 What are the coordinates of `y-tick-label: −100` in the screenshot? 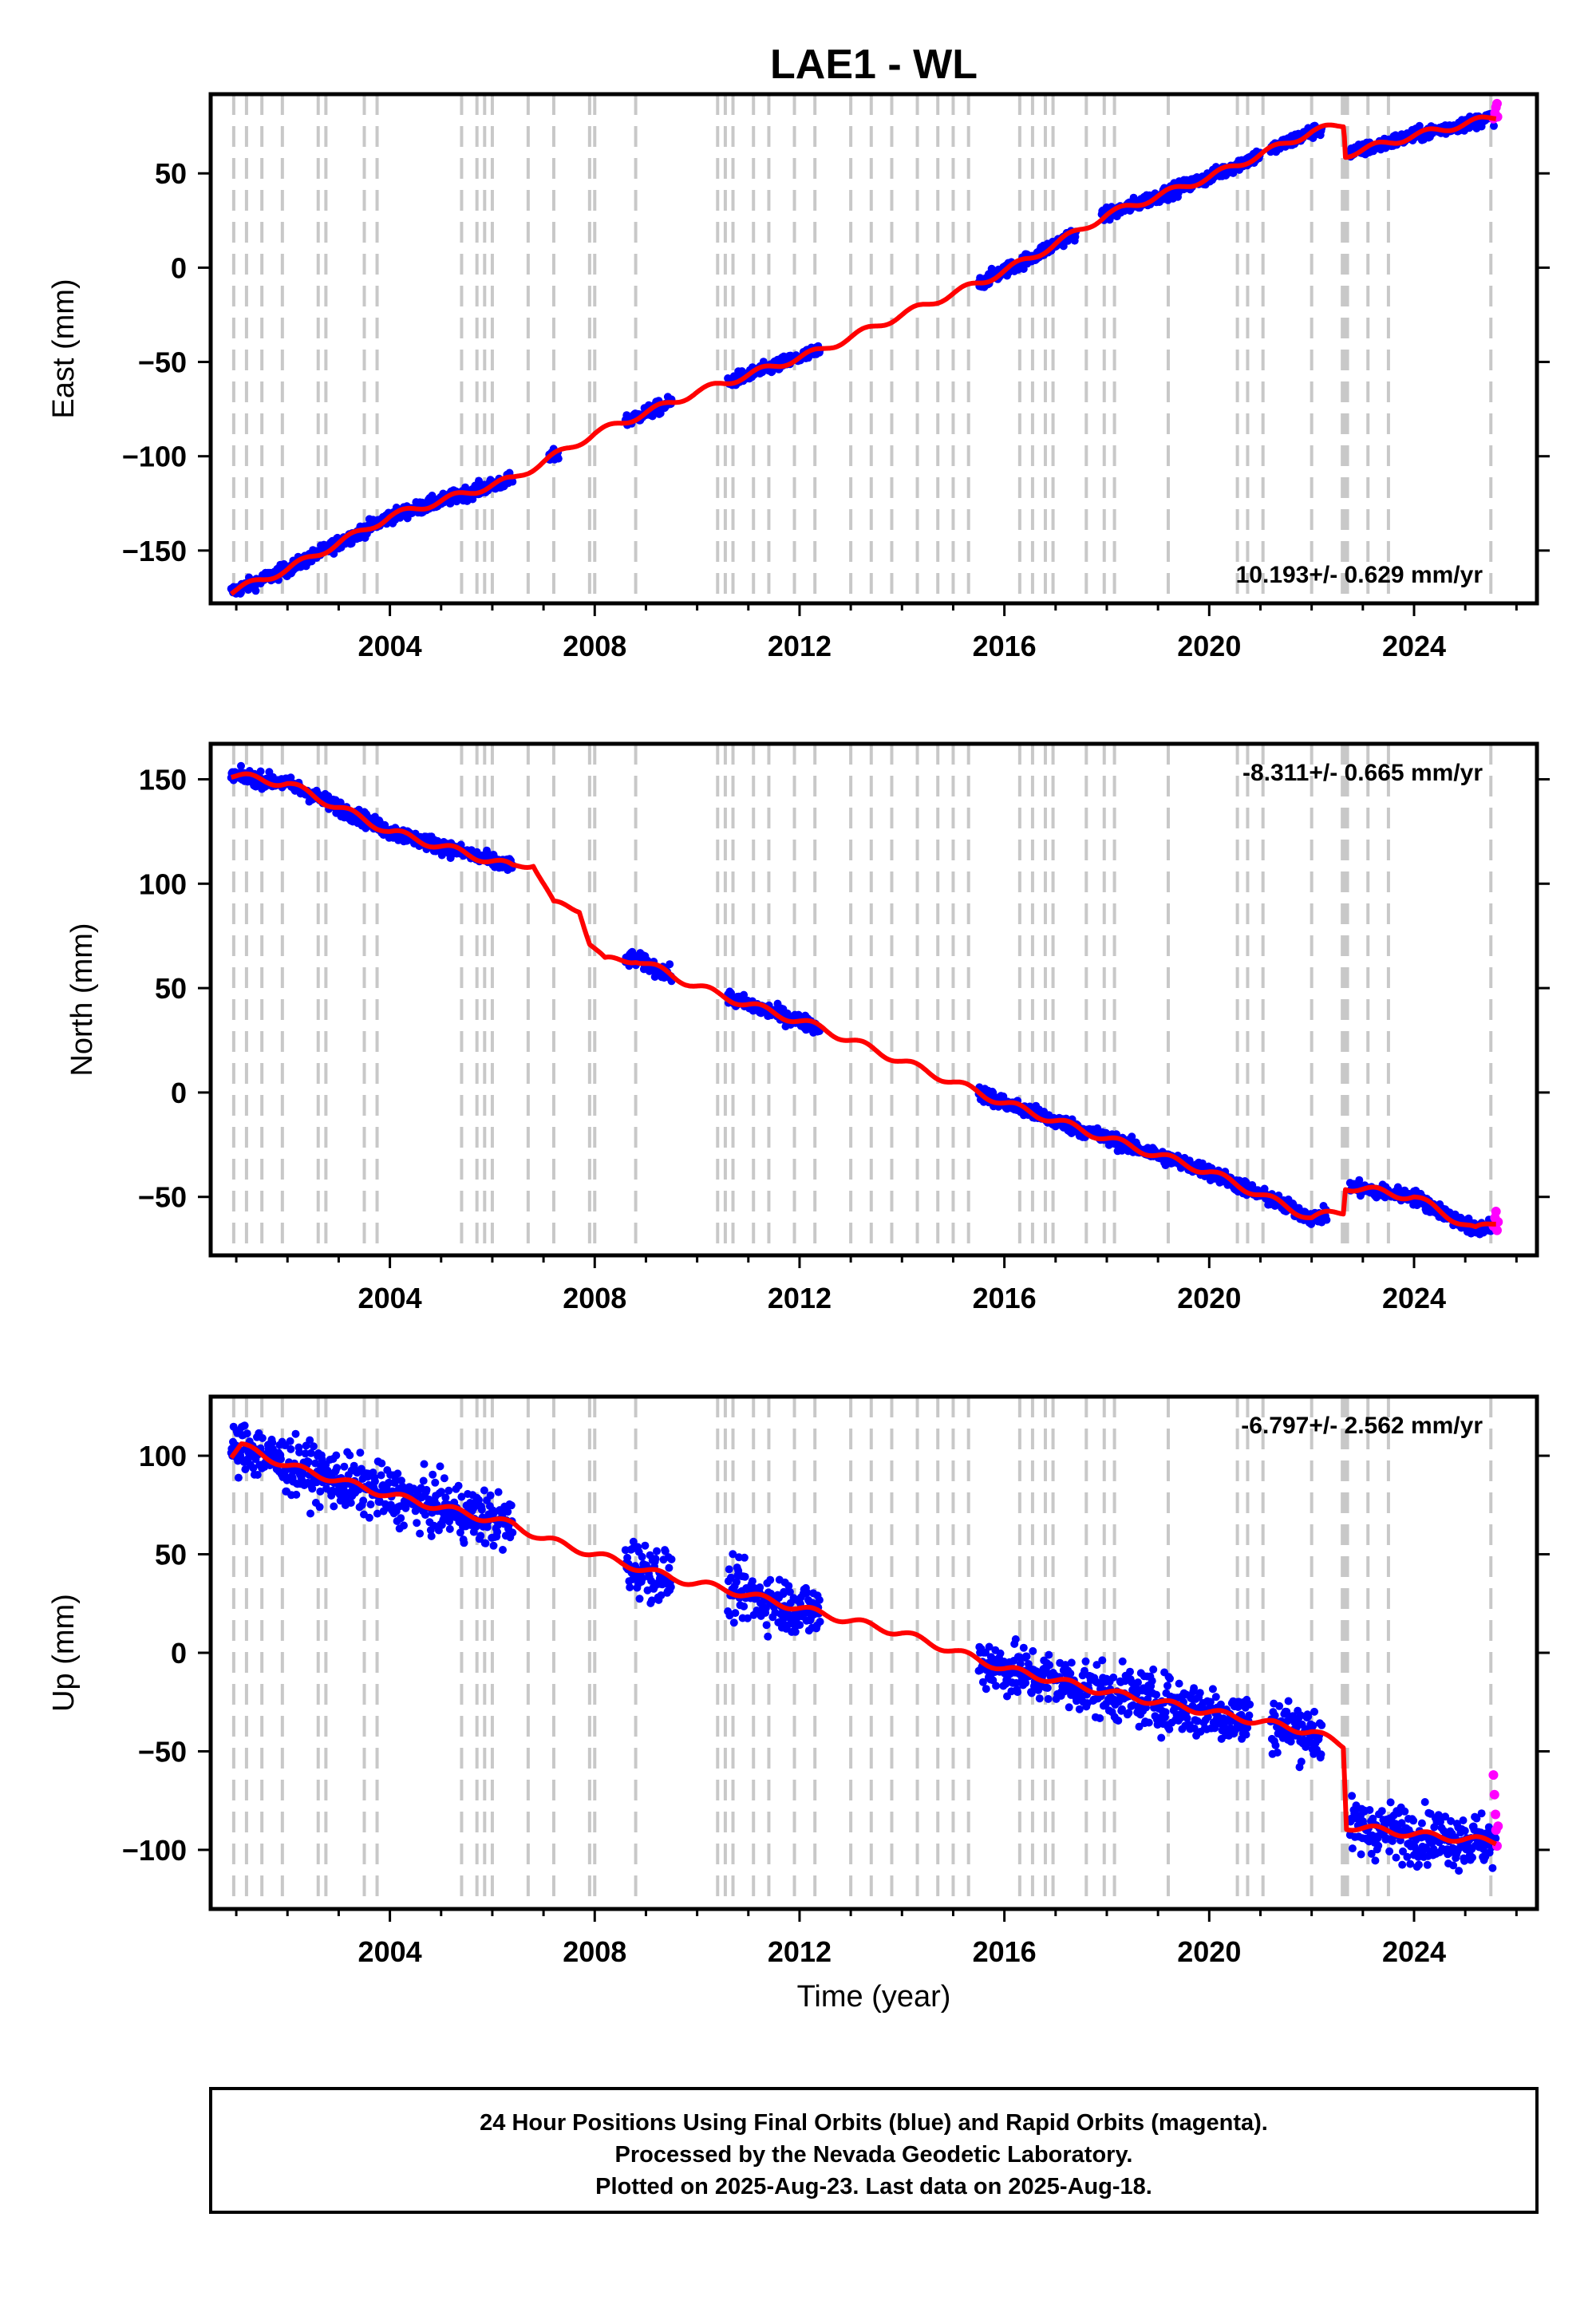 It's located at (154, 1850).